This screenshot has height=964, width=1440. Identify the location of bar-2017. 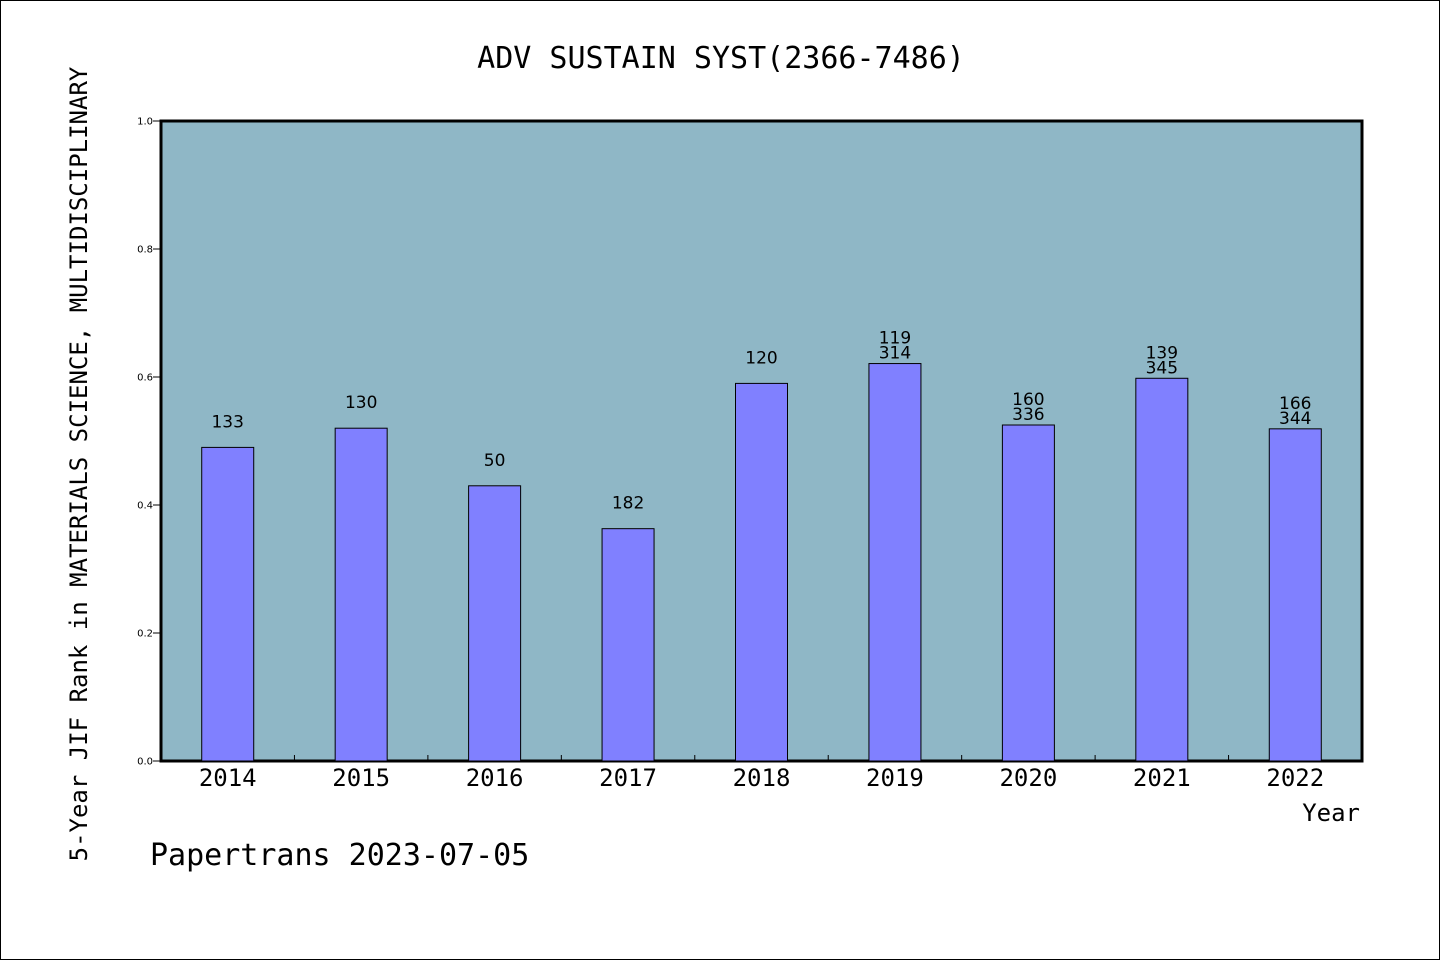
(628, 645).